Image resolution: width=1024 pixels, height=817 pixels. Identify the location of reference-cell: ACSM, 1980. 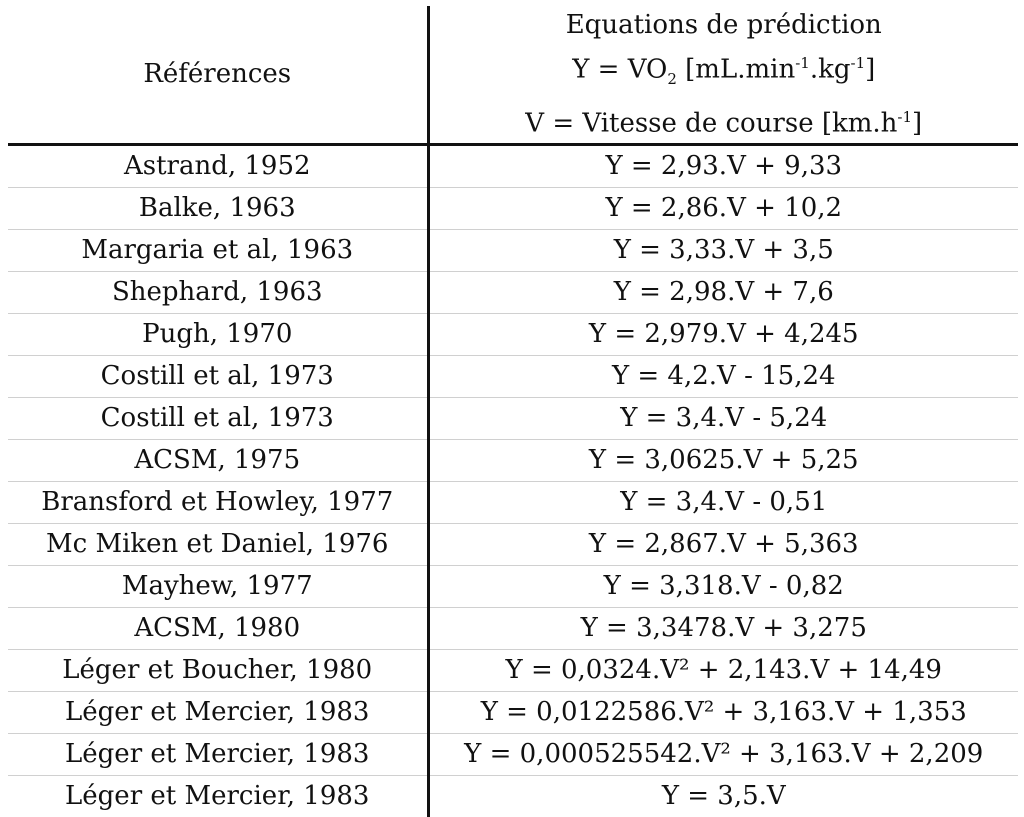
(219, 628).